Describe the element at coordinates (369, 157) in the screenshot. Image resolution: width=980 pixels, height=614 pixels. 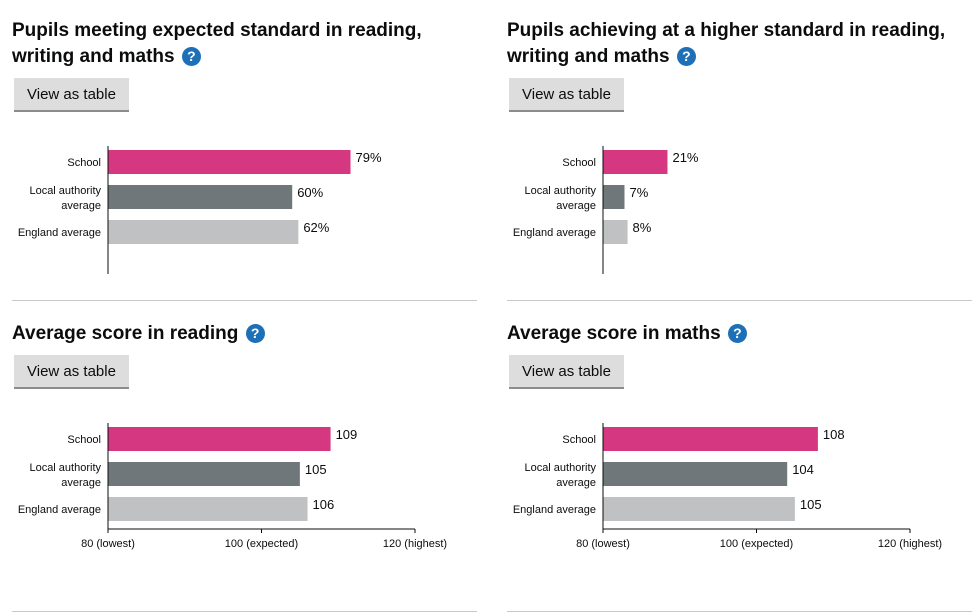
I see `value-label: 79%` at that location.